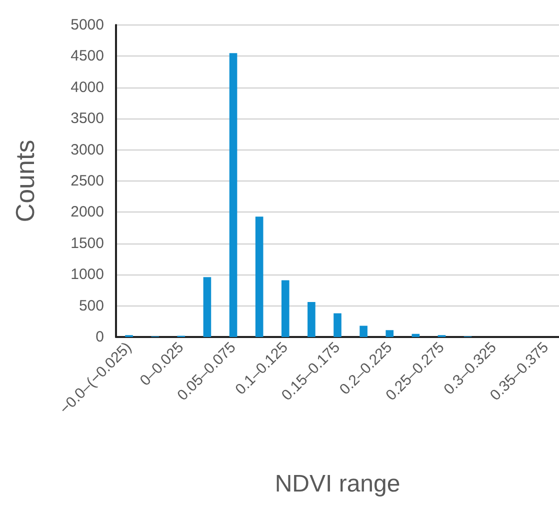  I want to click on y-tick-label: 4000, so click(87, 87).